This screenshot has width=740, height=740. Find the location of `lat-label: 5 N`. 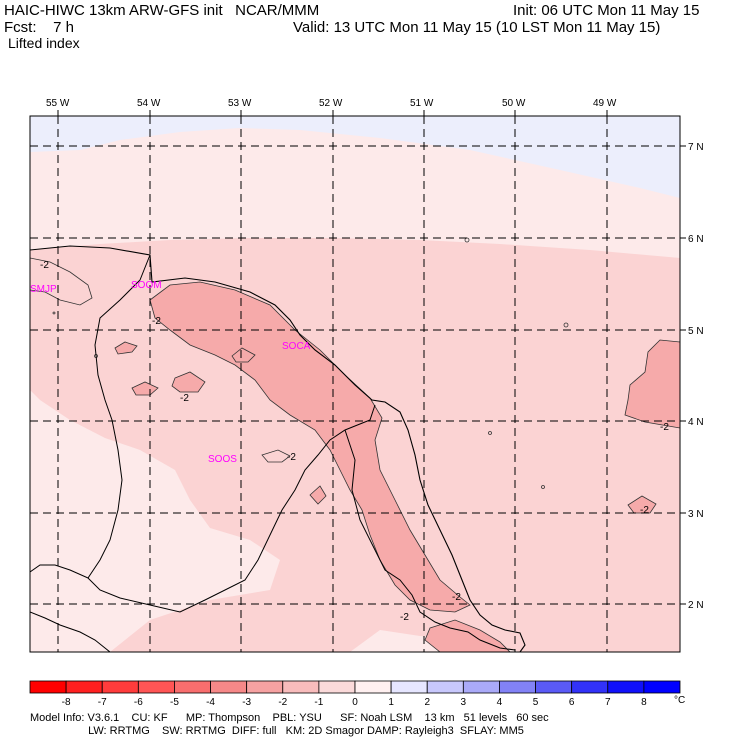

lat-label: 5 N is located at coordinates (696, 331).